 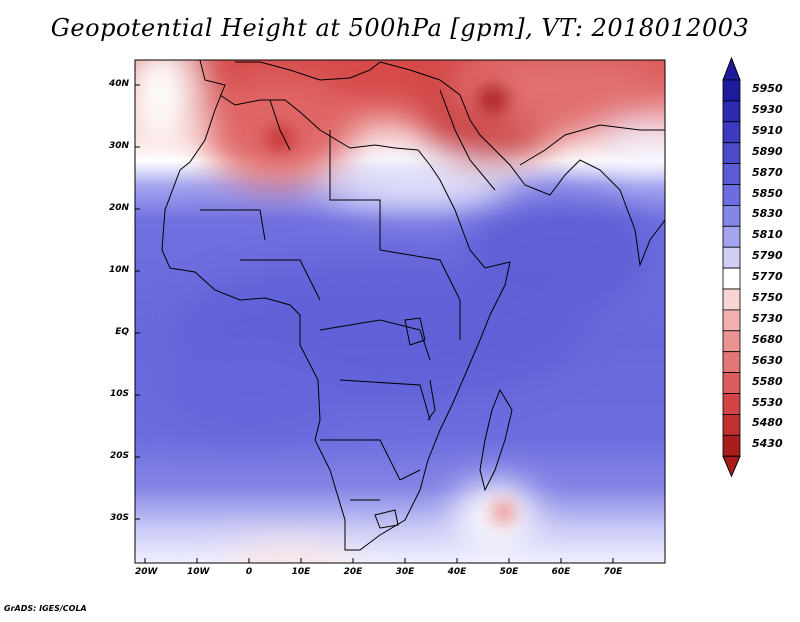 I want to click on lon-label: 50E, so click(x=509, y=572).